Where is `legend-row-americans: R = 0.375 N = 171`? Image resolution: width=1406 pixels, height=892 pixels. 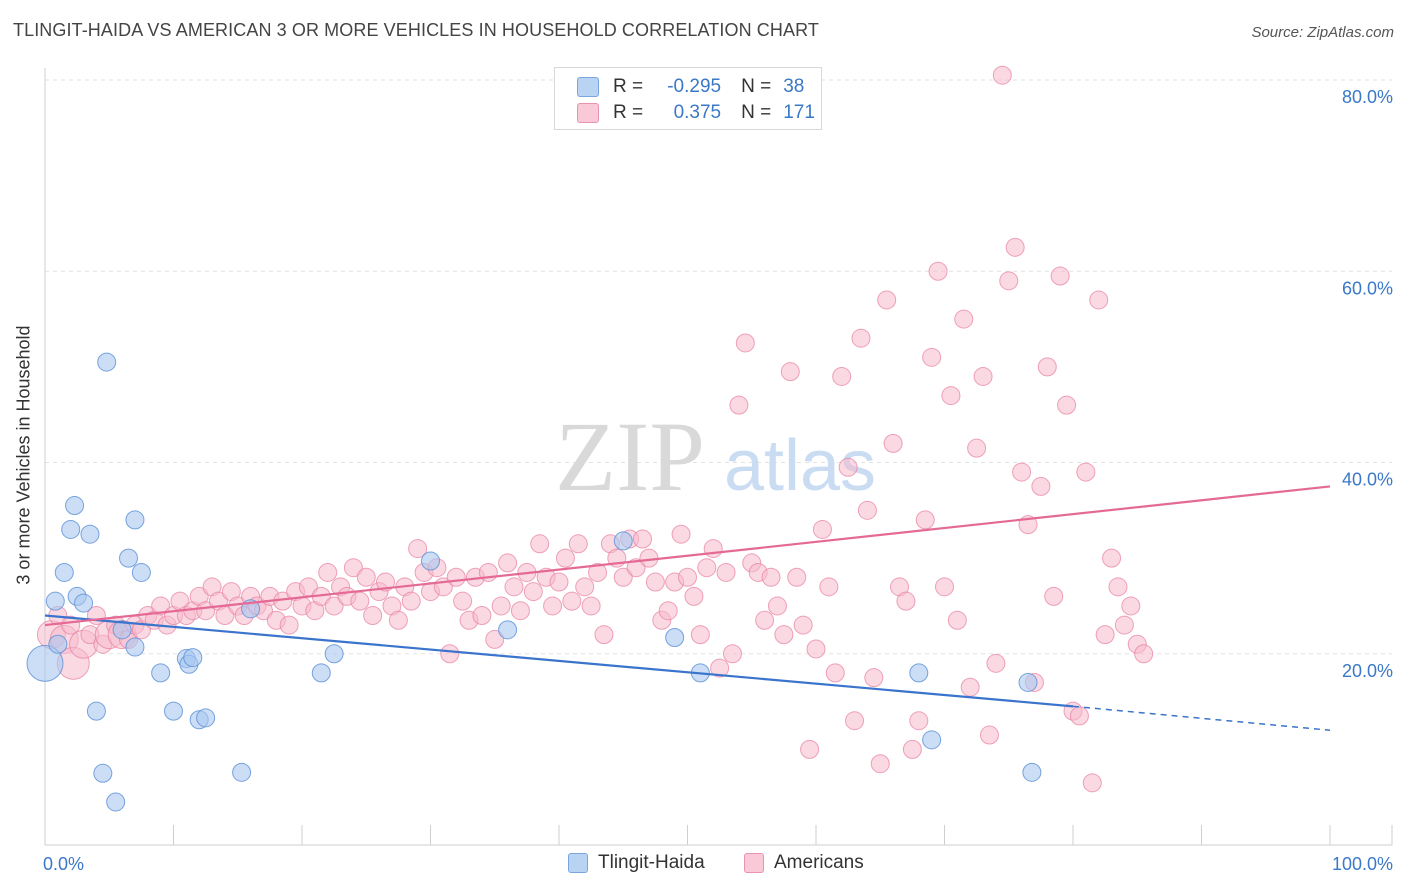
legend-row-americans: R = 0.375 N = 171 is located at coordinates (696, 113).